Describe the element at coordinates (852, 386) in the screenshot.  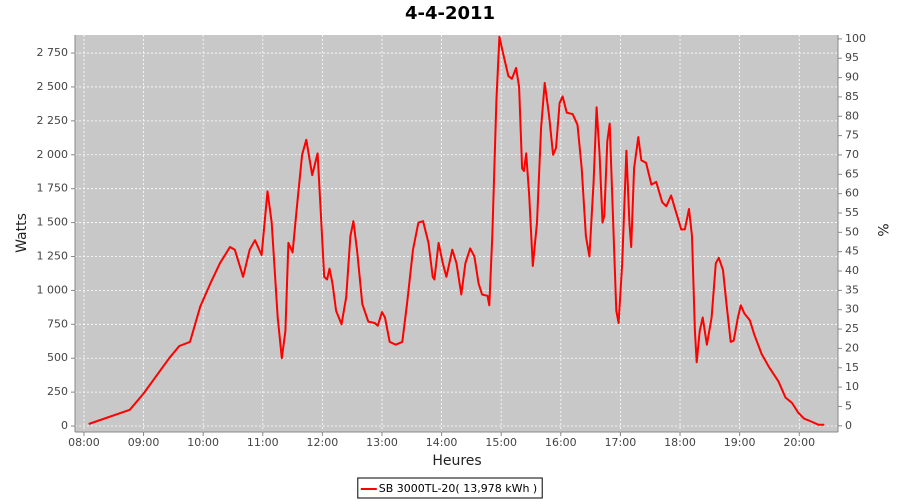
I see `y2-tick-label: 10` at that location.